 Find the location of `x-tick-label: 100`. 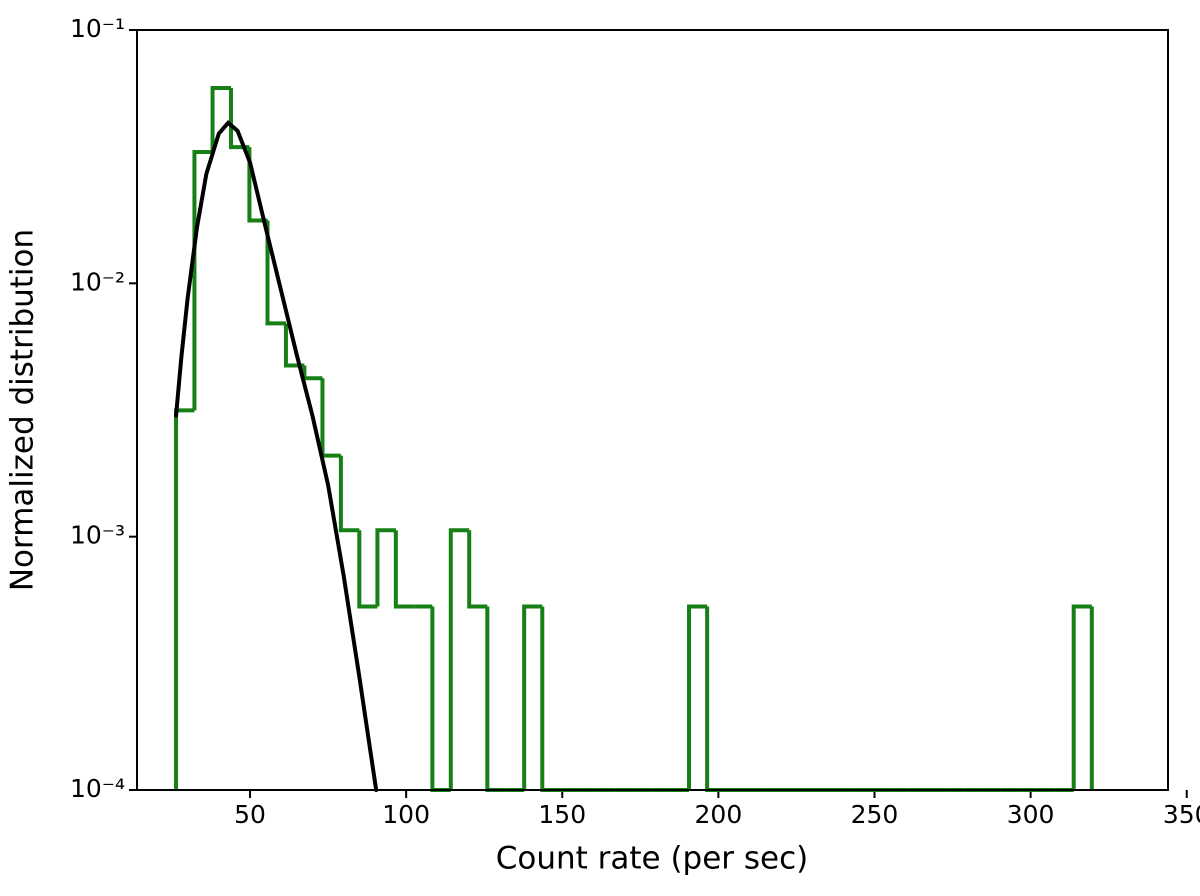

x-tick-label: 100 is located at coordinates (406, 814).